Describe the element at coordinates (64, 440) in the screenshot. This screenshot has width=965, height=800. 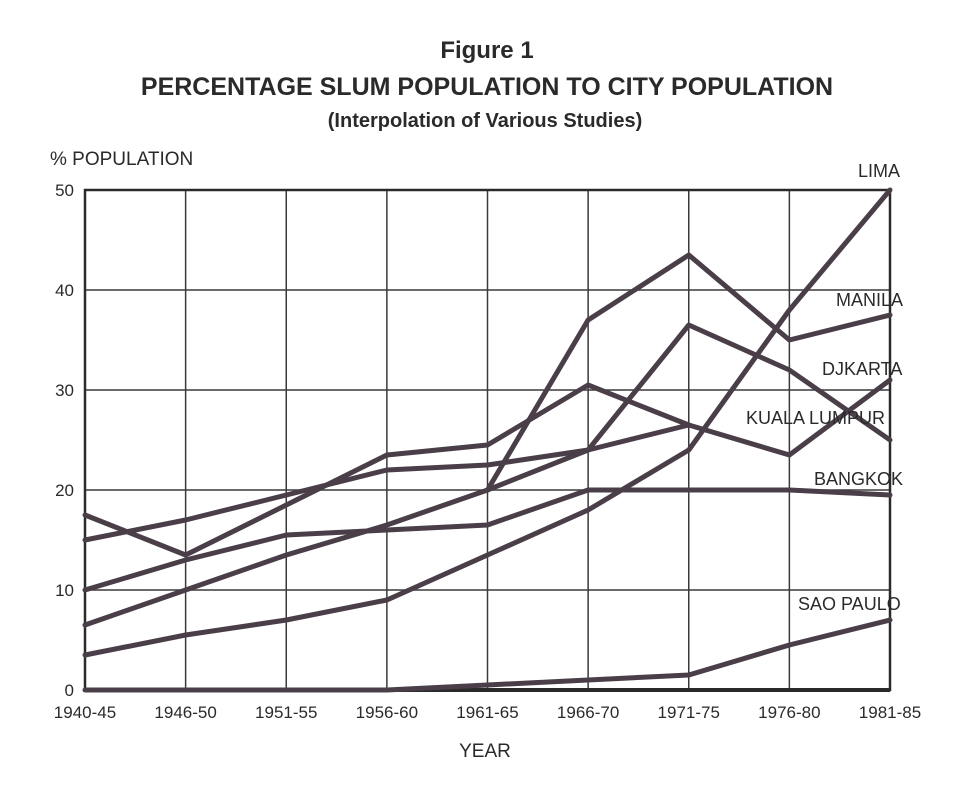
I see `y-tick-labels: 0 10 20 30 40 50` at that location.